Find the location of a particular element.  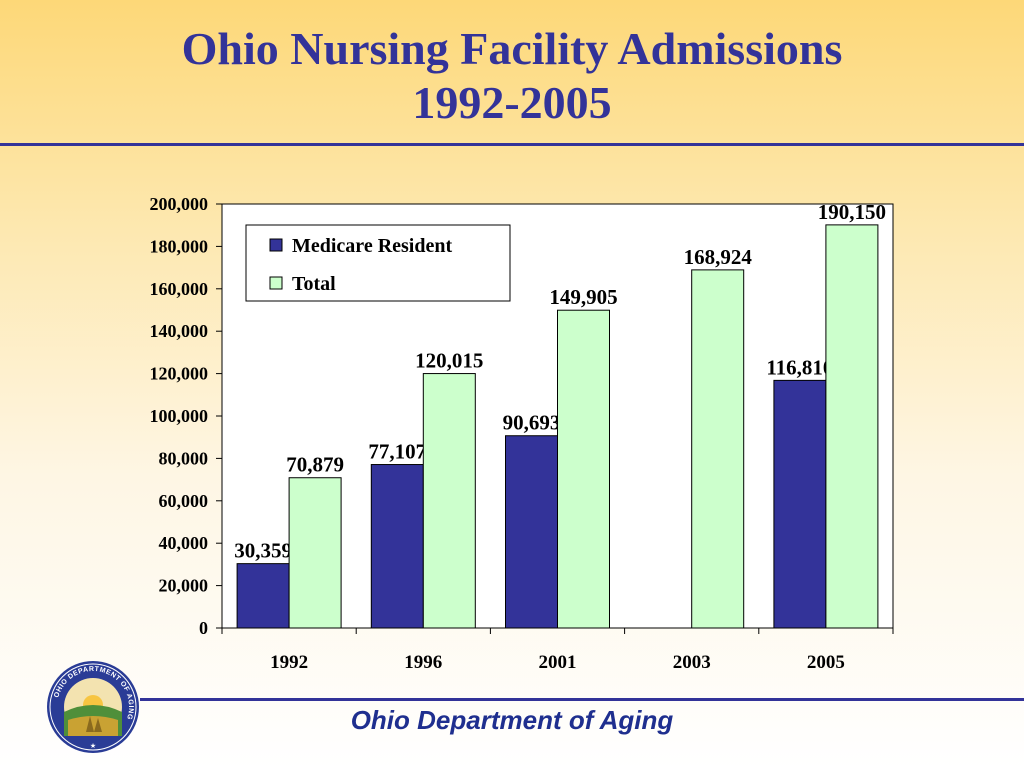

data-label: 116,810 is located at coordinates (799, 367).